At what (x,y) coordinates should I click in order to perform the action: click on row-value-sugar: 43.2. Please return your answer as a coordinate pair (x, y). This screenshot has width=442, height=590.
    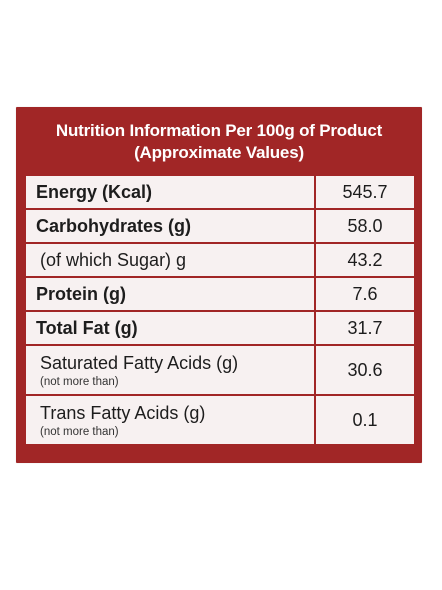
    Looking at the image, I should click on (365, 260).